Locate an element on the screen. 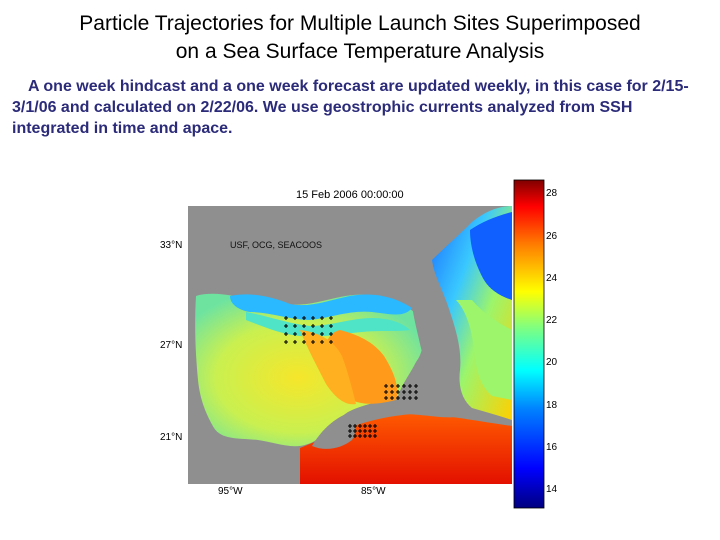 The height and width of the screenshot is (540, 720). colorbar-tick-26: 26 is located at coordinates (552, 236).